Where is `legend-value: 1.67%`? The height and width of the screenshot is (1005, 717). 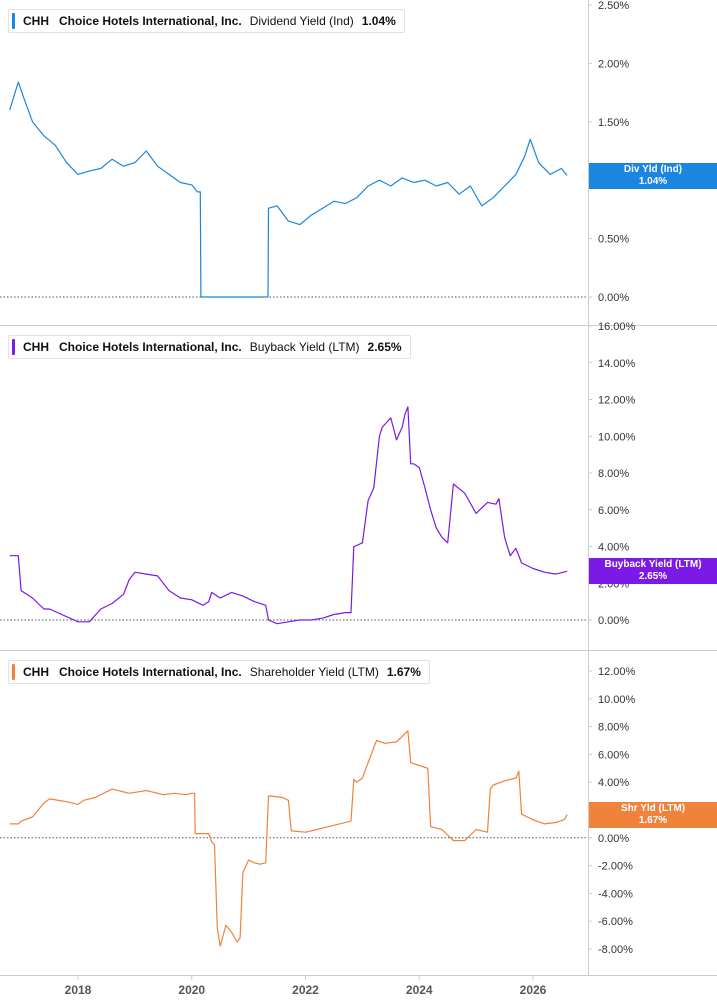 legend-value: 1.67% is located at coordinates (403, 672).